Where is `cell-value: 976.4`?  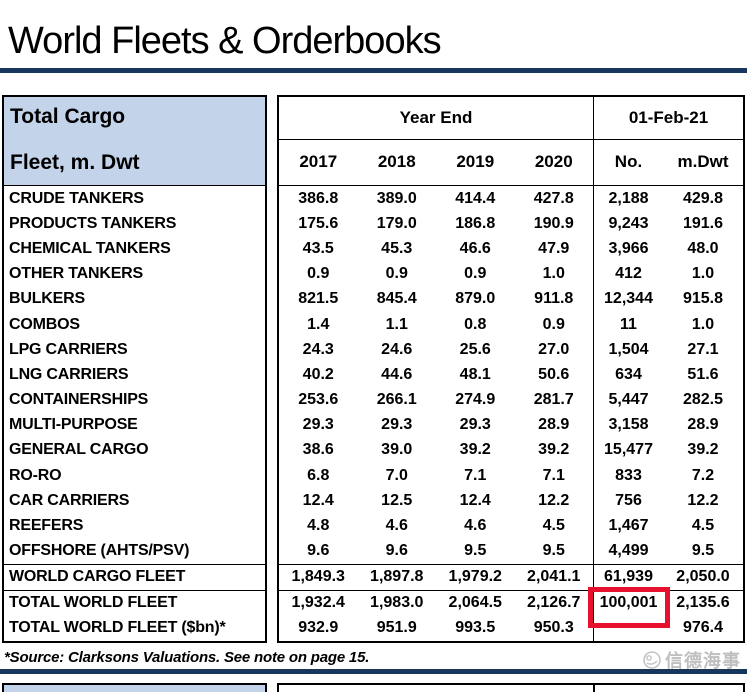 cell-value: 976.4 is located at coordinates (703, 628).